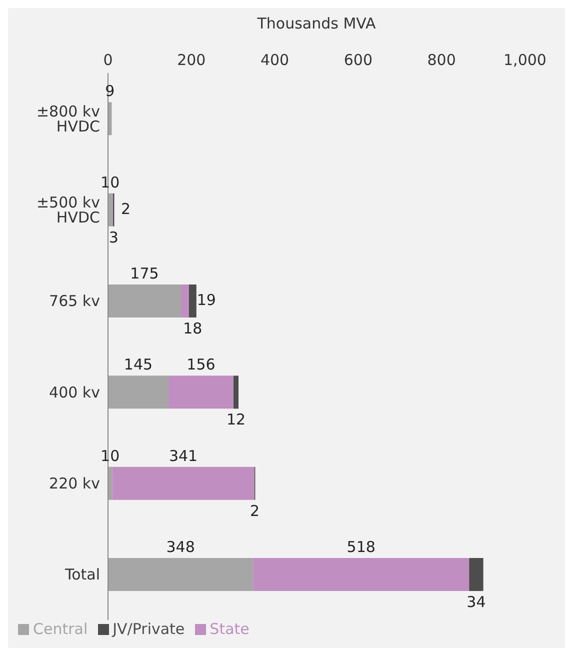 The width and height of the screenshot is (573, 653). Describe the element at coordinates (74, 392) in the screenshot. I see `y-tick-label: 400 kv` at that location.